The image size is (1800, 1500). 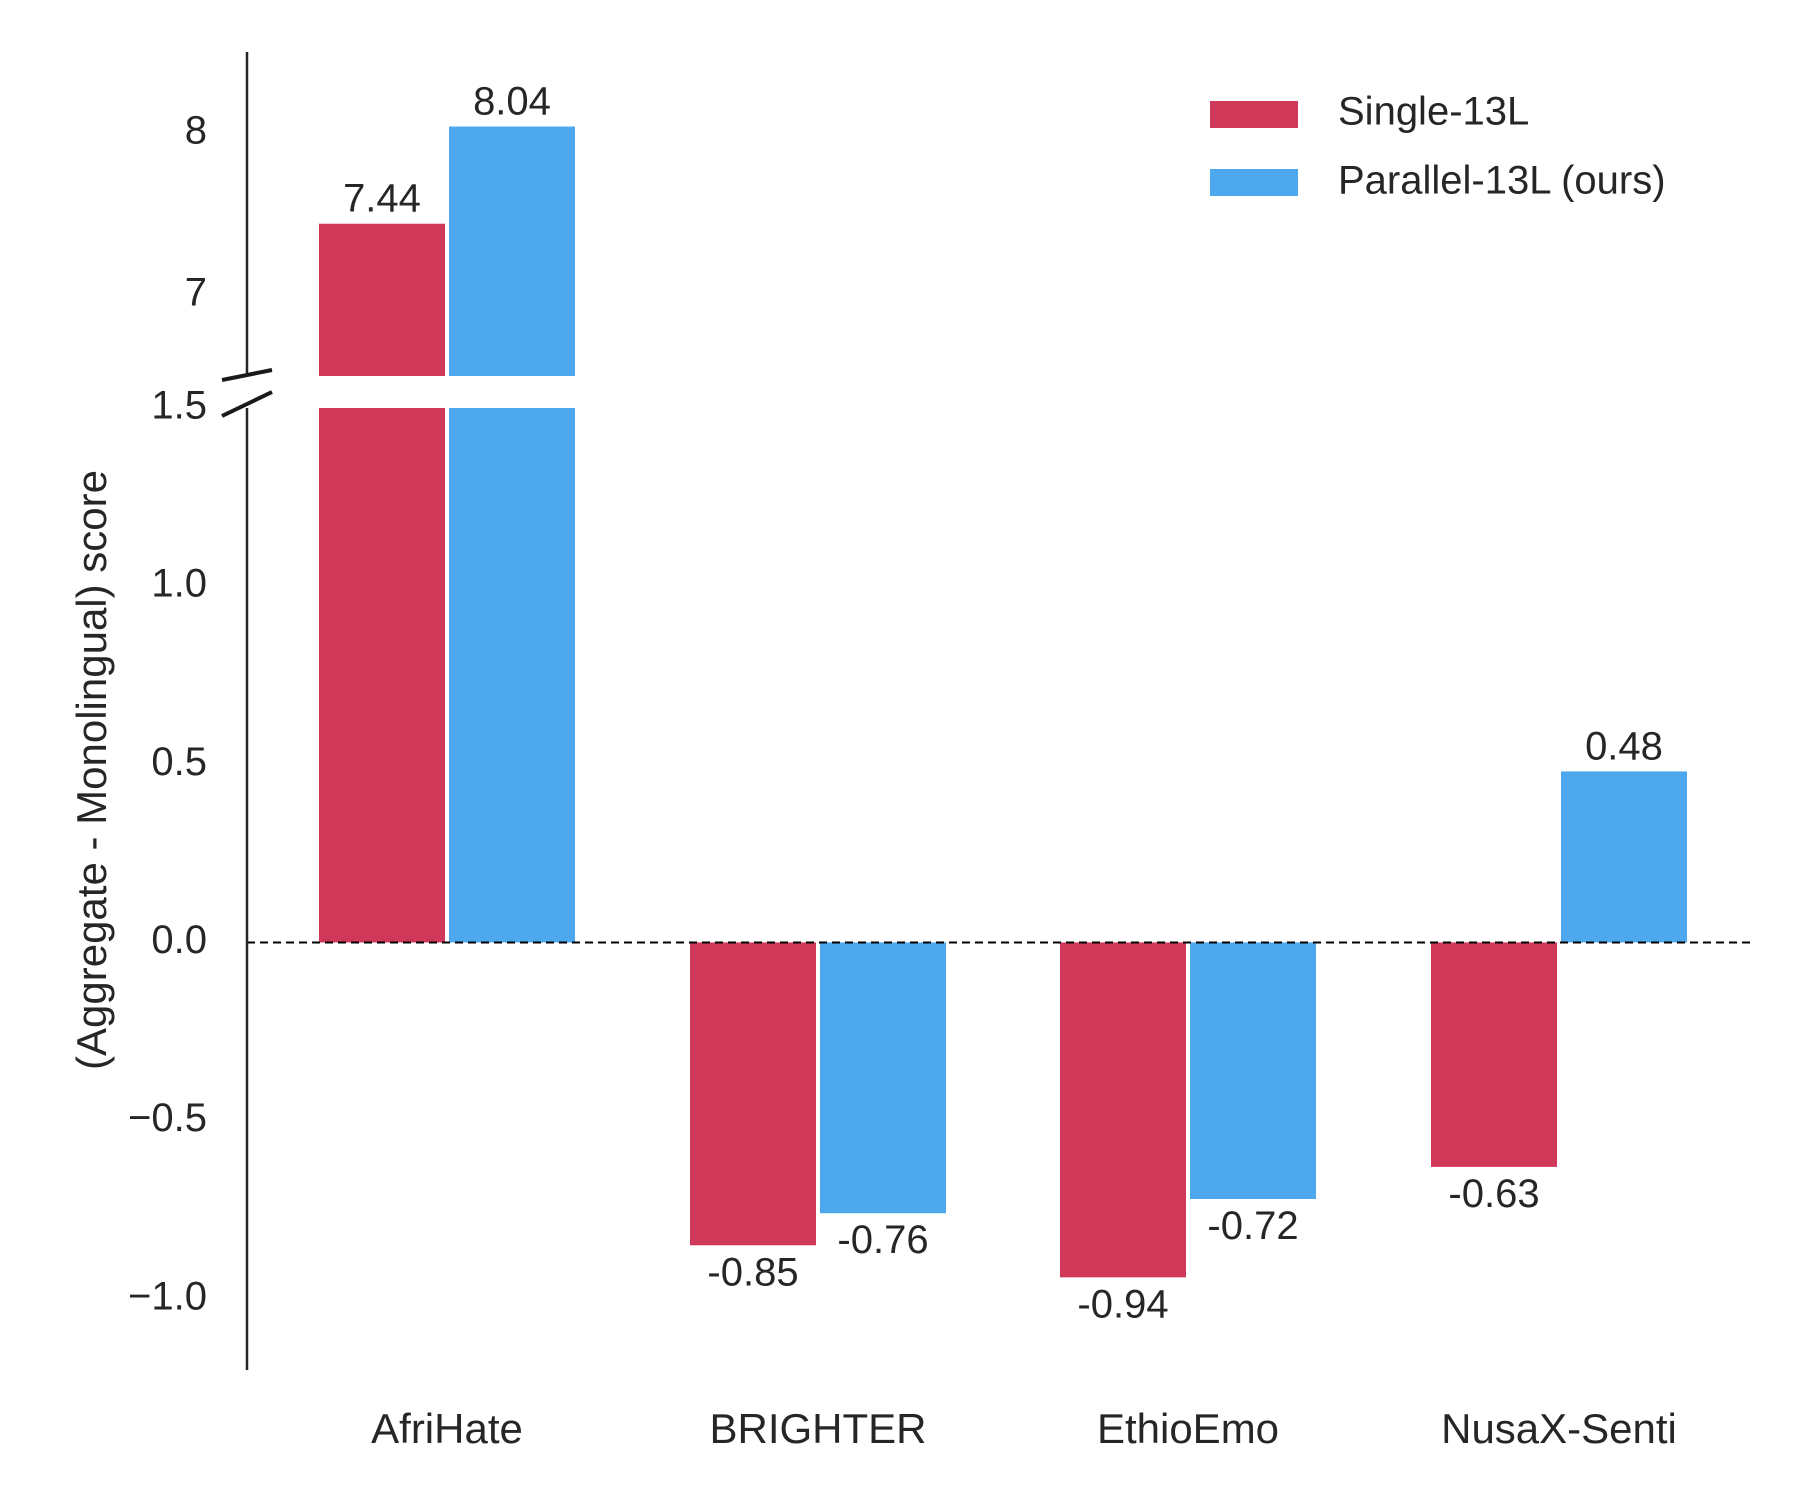 What do you see at coordinates (247, 375) in the screenshot?
I see `axis-break-mark-upper` at bounding box center [247, 375].